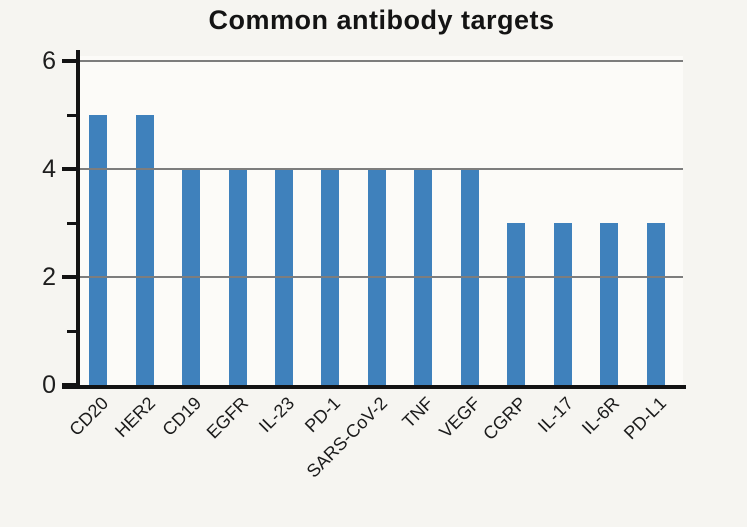 This screenshot has width=747, height=527. What do you see at coordinates (49, 277) in the screenshot?
I see `y-tick-label: 2` at bounding box center [49, 277].